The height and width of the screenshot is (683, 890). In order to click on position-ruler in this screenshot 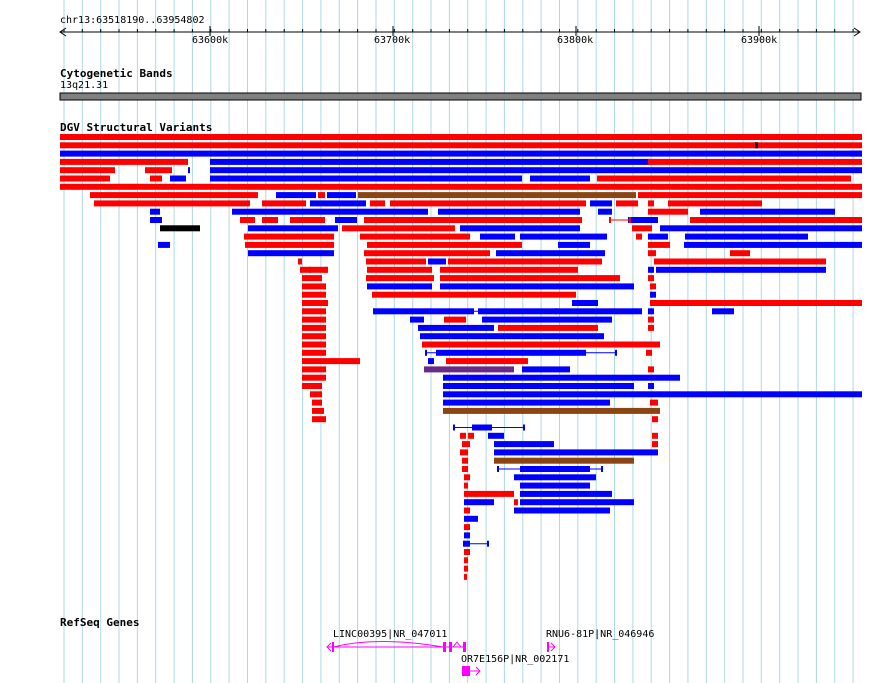, I will do `click(460, 31)`.